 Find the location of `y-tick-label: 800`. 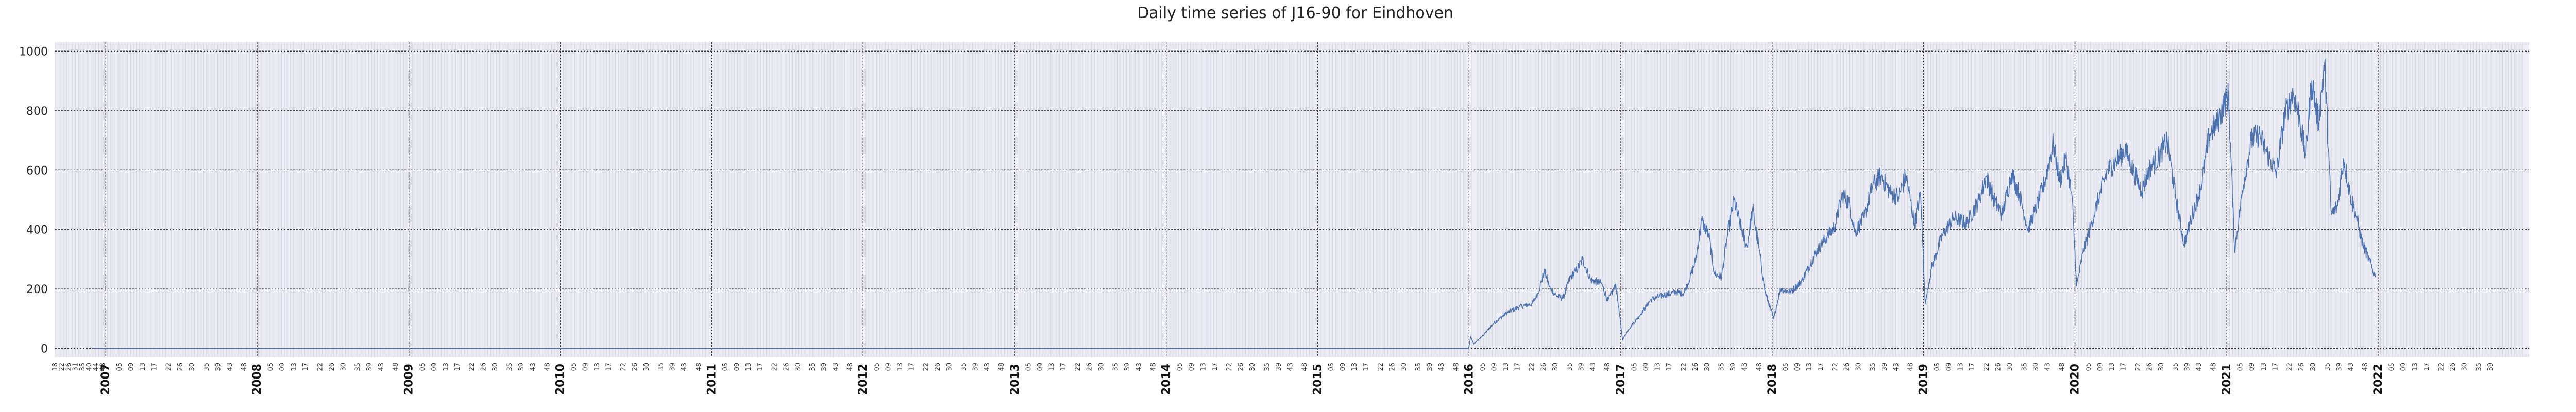

y-tick-label: 800 is located at coordinates (37, 111).